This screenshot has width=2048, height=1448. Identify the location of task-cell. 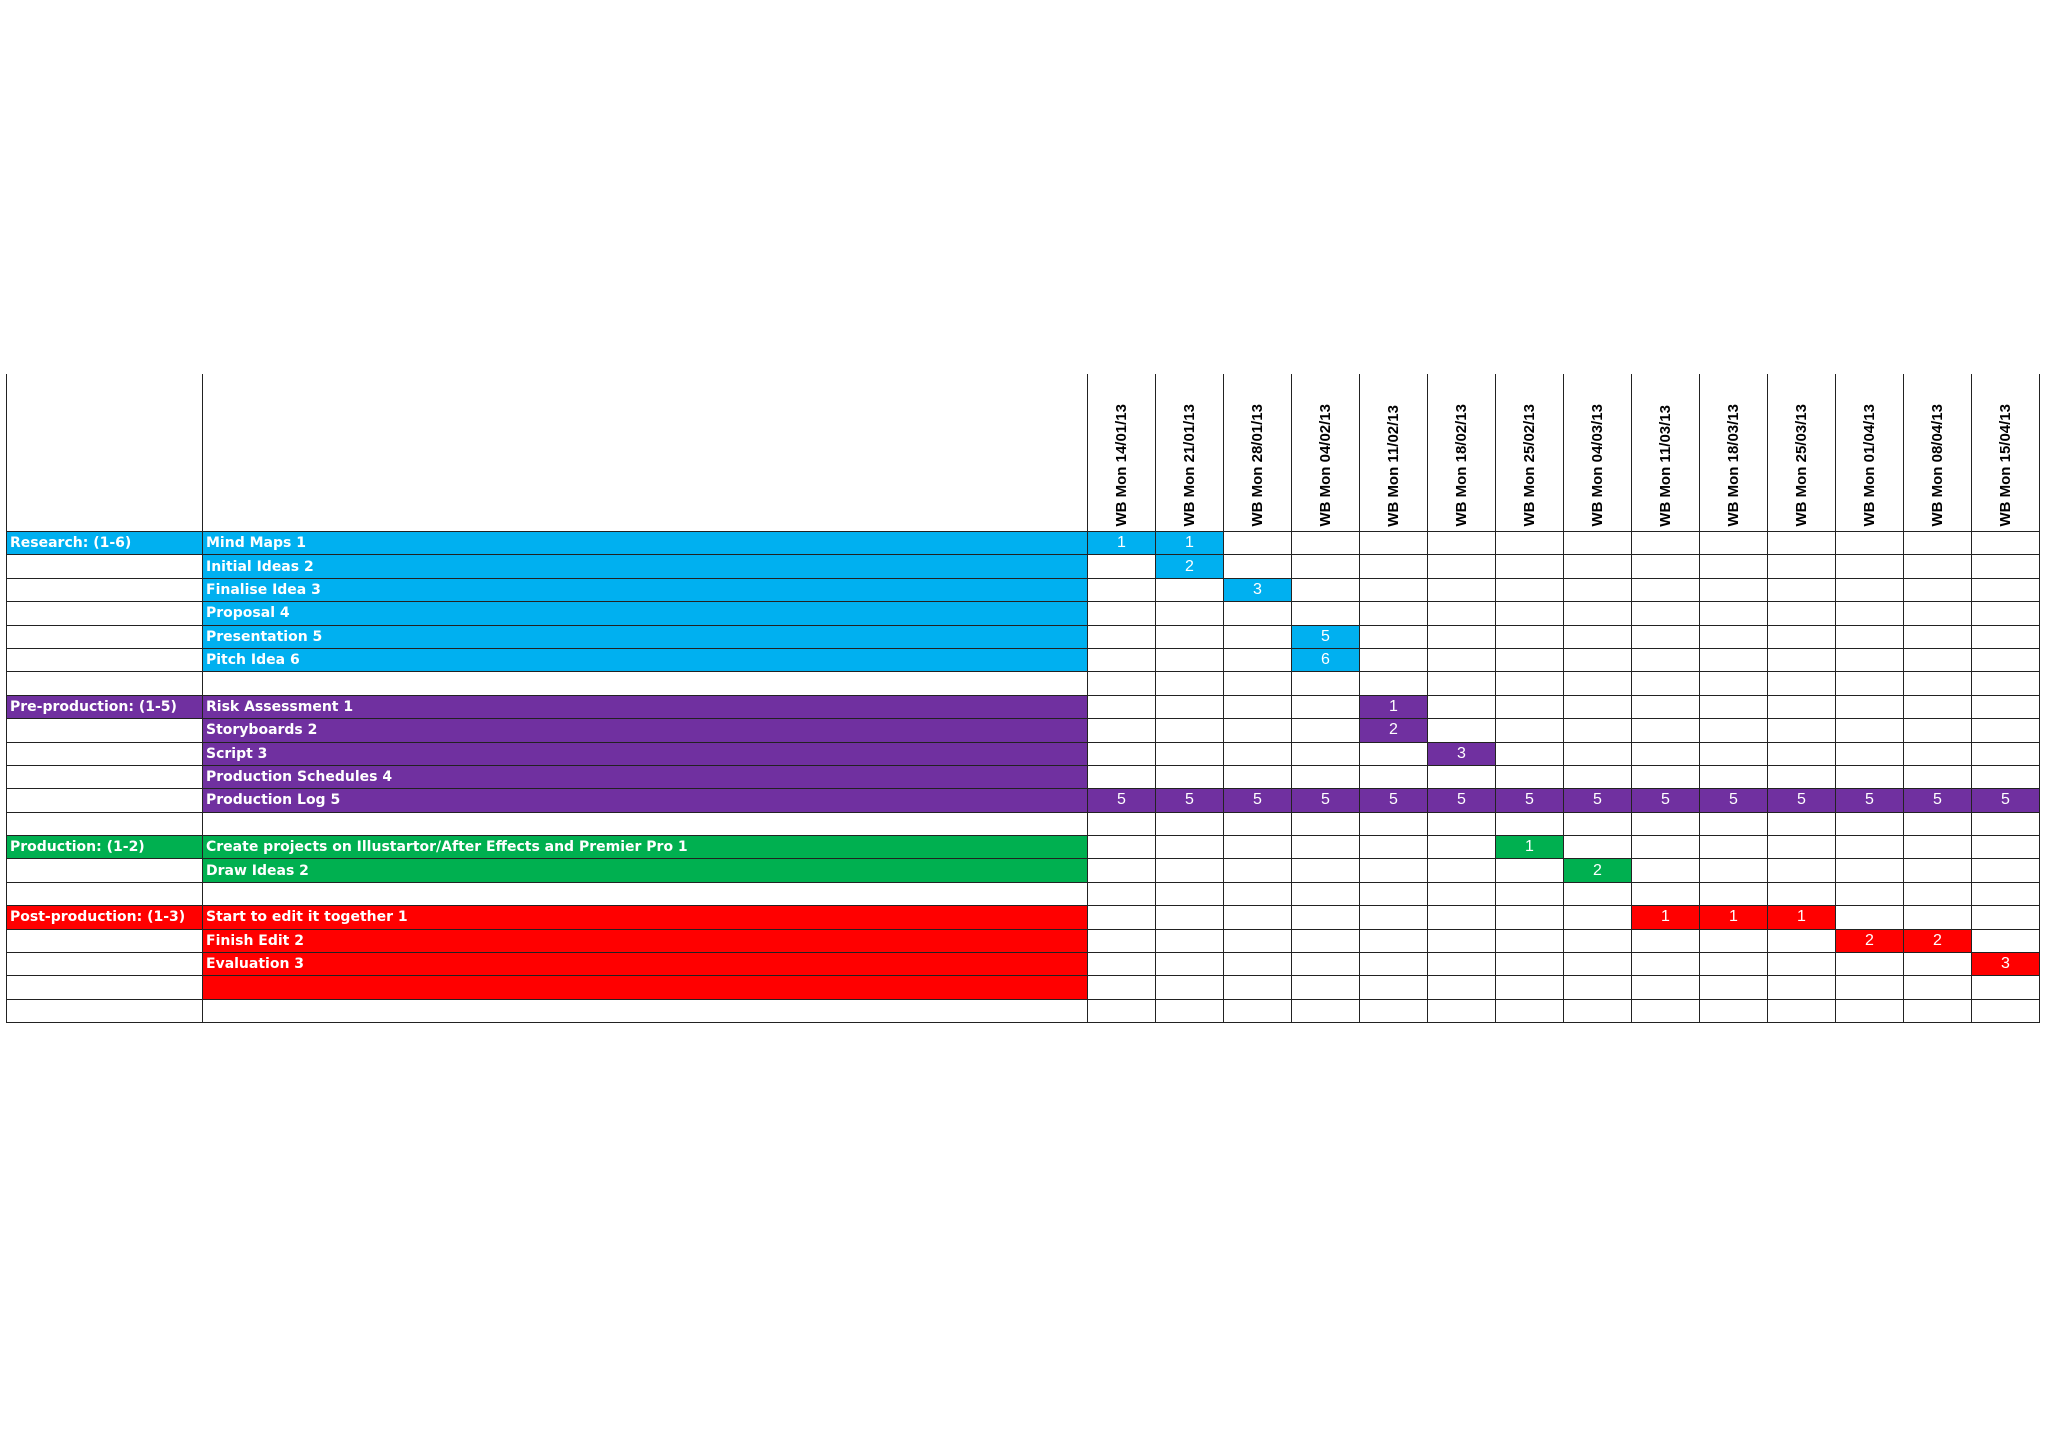
(645, 1011).